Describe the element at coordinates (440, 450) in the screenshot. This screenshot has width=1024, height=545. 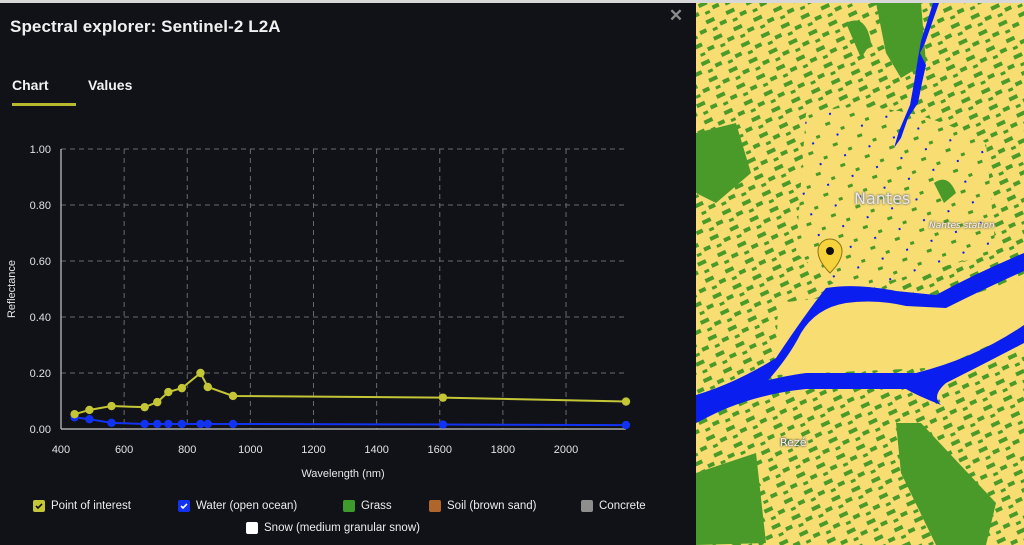
I see `x-tick-label: 1600` at that location.